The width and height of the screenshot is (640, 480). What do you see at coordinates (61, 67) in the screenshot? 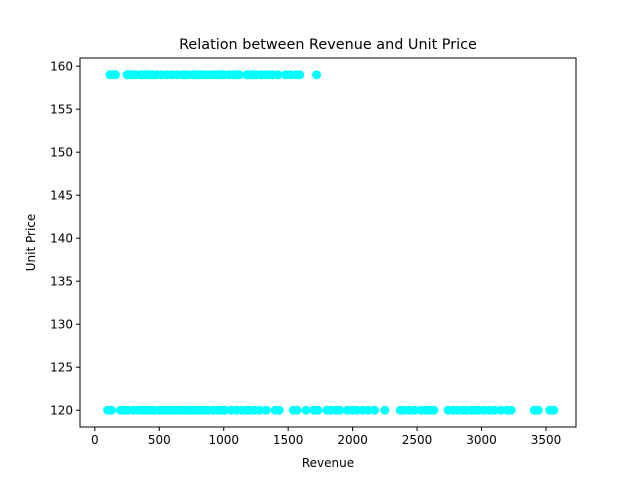
I see `y-tick-label: 160` at bounding box center [61, 67].